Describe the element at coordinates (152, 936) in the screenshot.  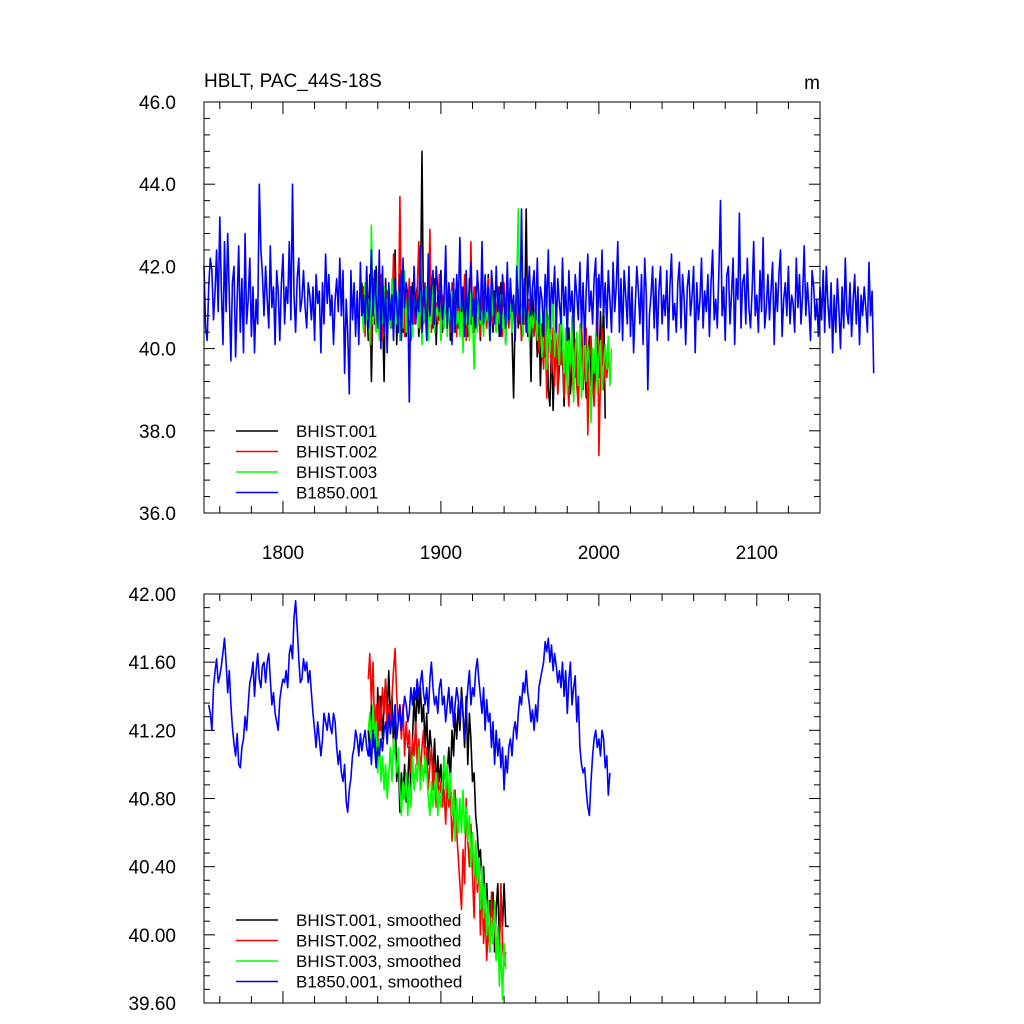
I see `y-tick-label: 40.00` at that location.